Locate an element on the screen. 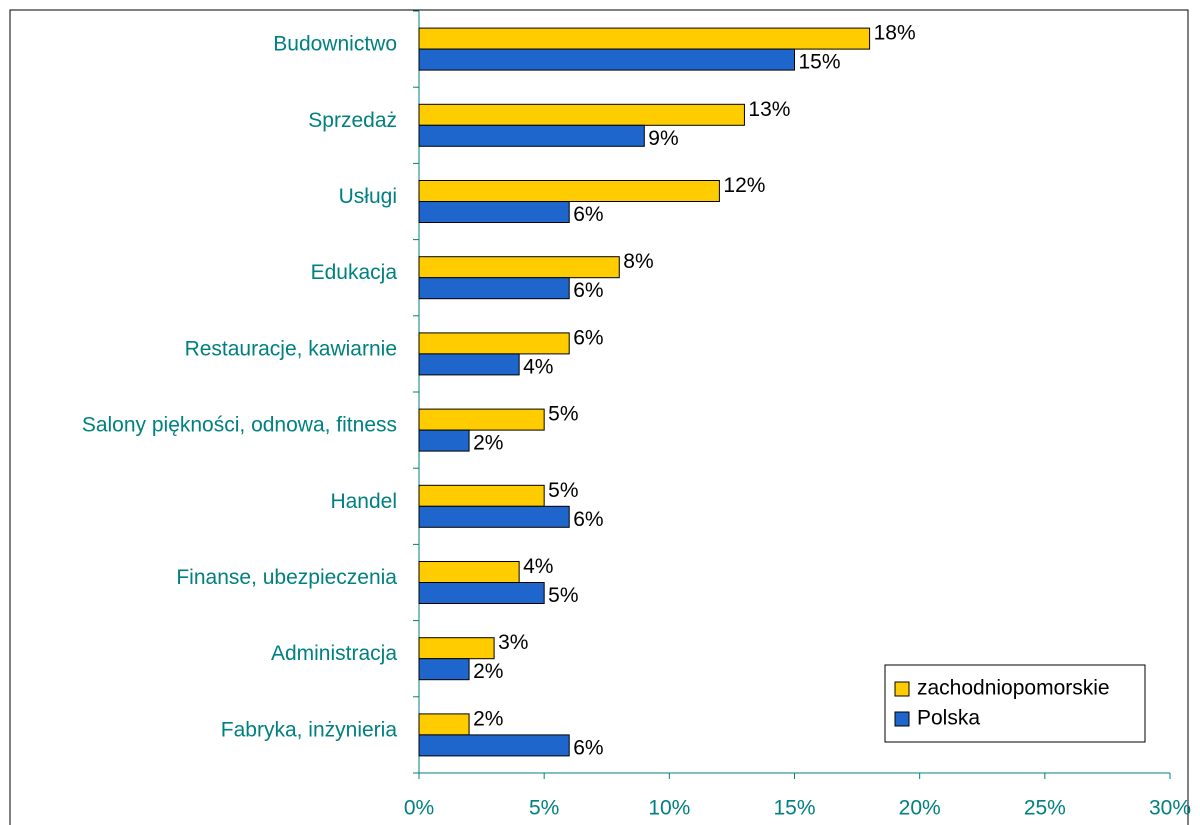 The width and height of the screenshot is (1200, 825). x-tick-label: 20% is located at coordinates (920, 808).